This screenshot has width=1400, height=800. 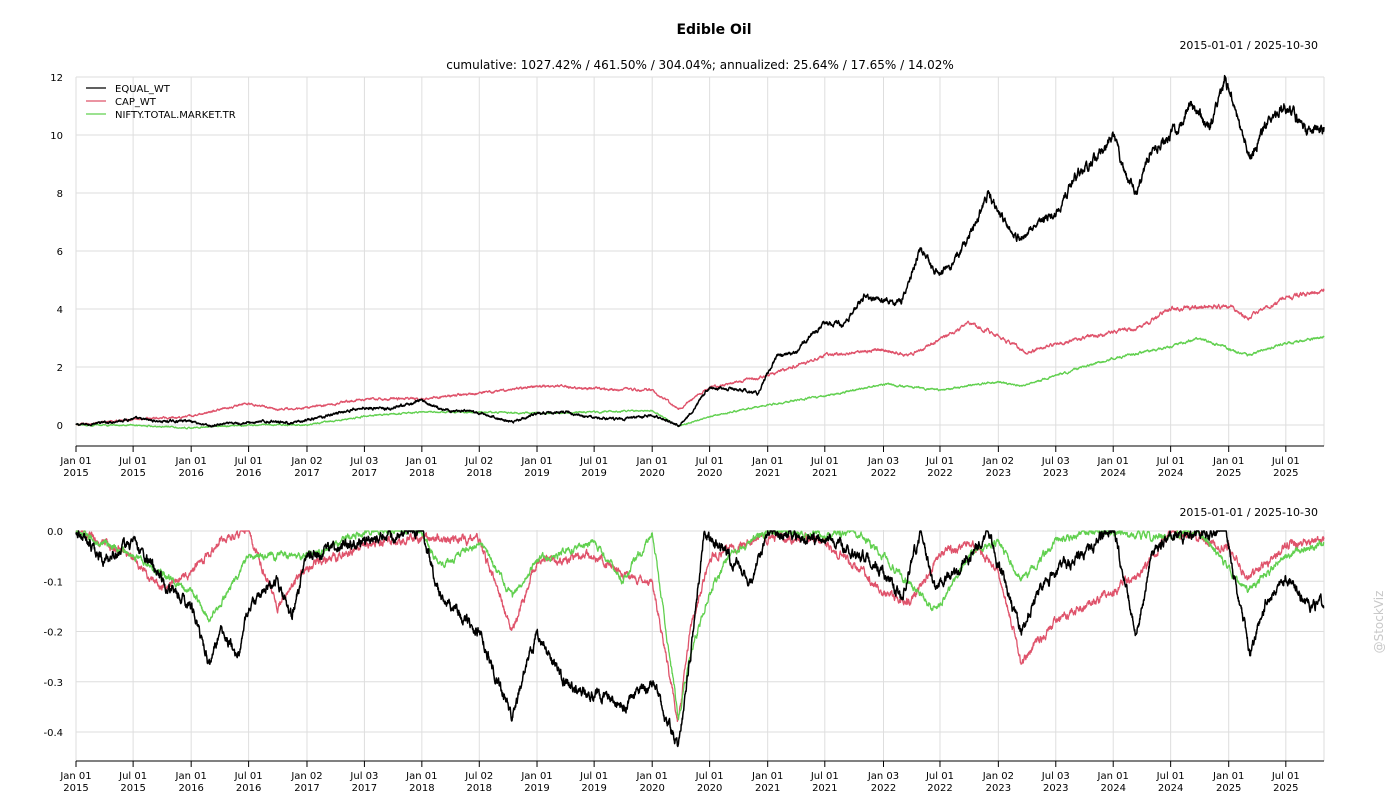 What do you see at coordinates (1248, 45) in the screenshot?
I see `top-date-range: 2015-01-01 / 2025-10-30` at bounding box center [1248, 45].